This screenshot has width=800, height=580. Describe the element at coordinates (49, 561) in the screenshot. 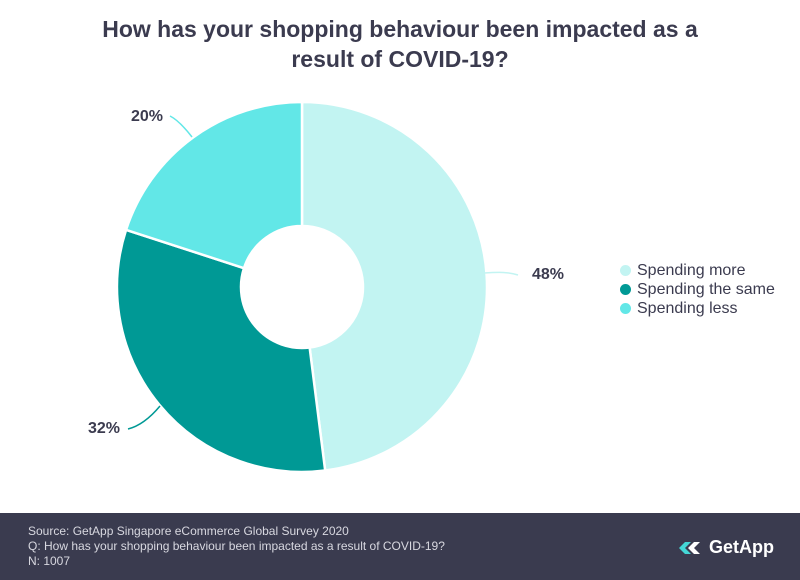

I see `footer-sample-size: N: 1007` at that location.